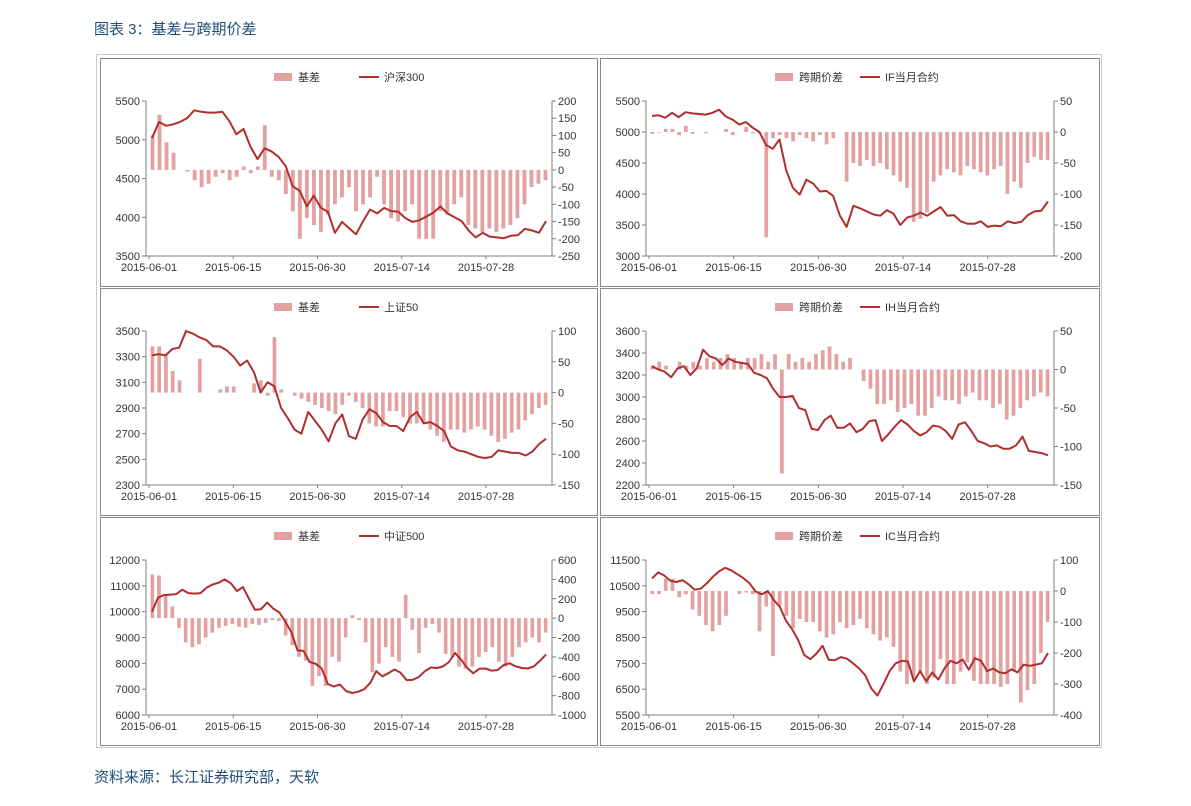  I want to click on right-tick-label: -50, so click(566, 424).